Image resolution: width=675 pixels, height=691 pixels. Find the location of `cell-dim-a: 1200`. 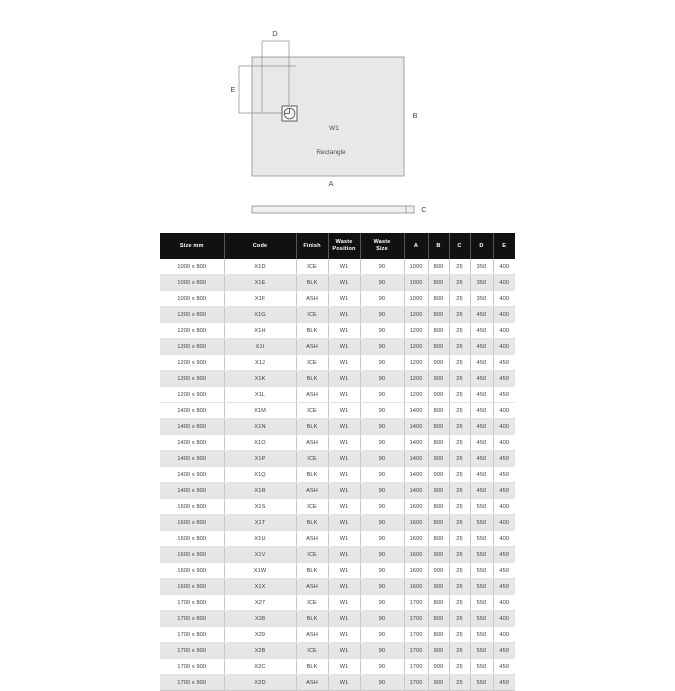

cell-dim-a: 1200 is located at coordinates (416, 394).